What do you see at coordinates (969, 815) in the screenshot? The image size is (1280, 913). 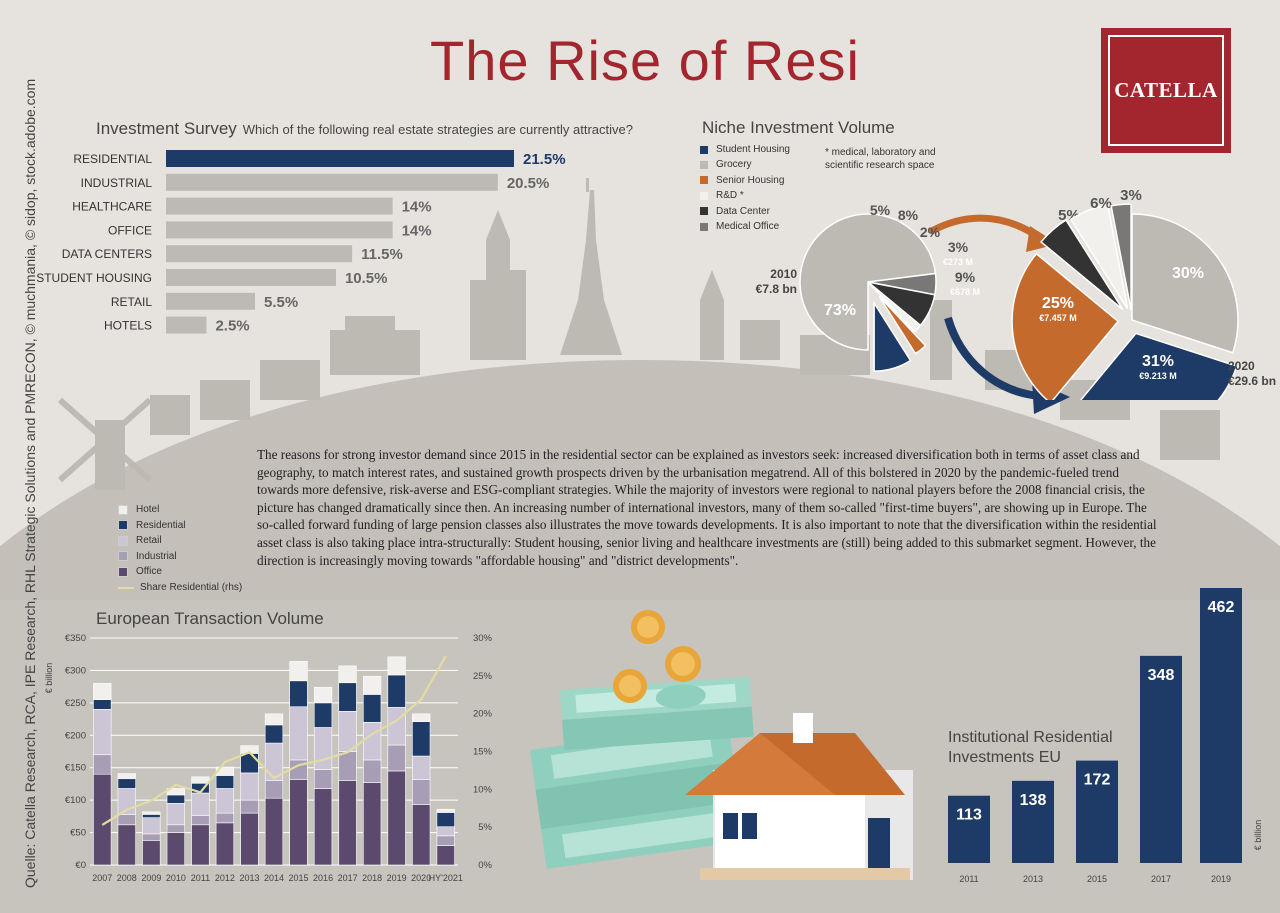 I see `institutional-value-label: 113` at bounding box center [969, 815].